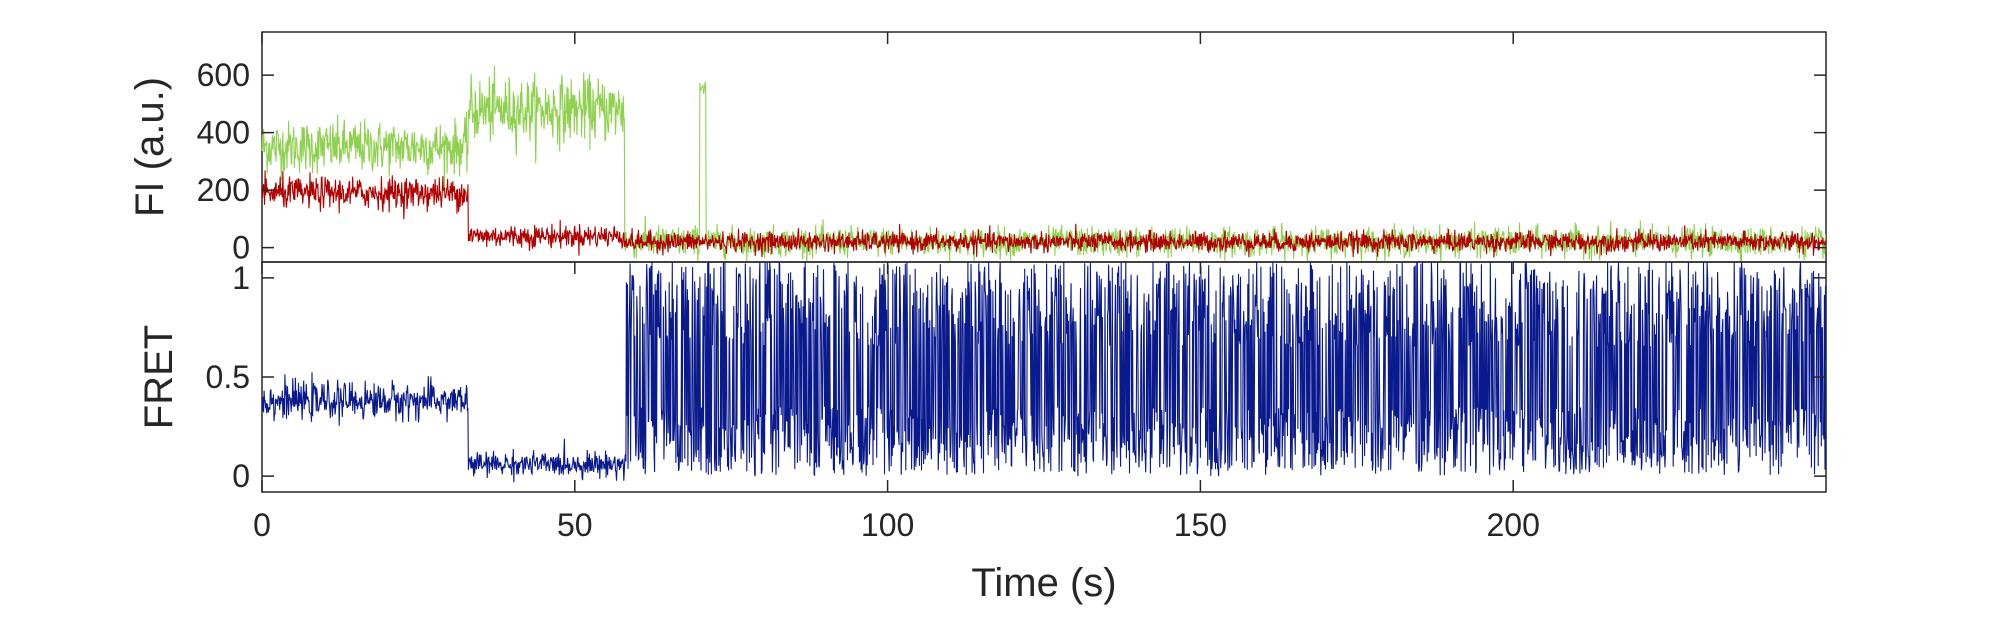 The image size is (2005, 625). Describe the element at coordinates (262, 525) in the screenshot. I see `x-tick-label: 0` at that location.